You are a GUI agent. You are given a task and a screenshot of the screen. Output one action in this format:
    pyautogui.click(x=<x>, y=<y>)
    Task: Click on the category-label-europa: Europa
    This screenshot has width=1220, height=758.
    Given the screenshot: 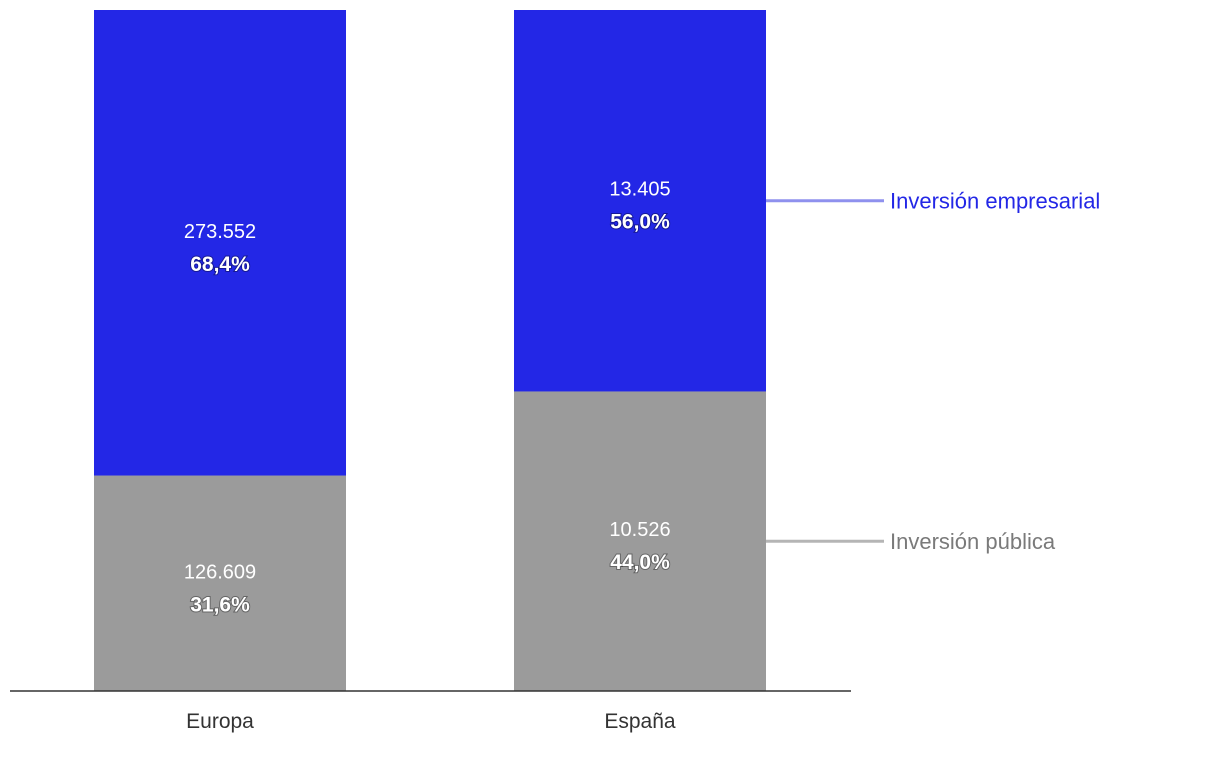 What is the action you would take?
    pyautogui.click(x=220, y=721)
    